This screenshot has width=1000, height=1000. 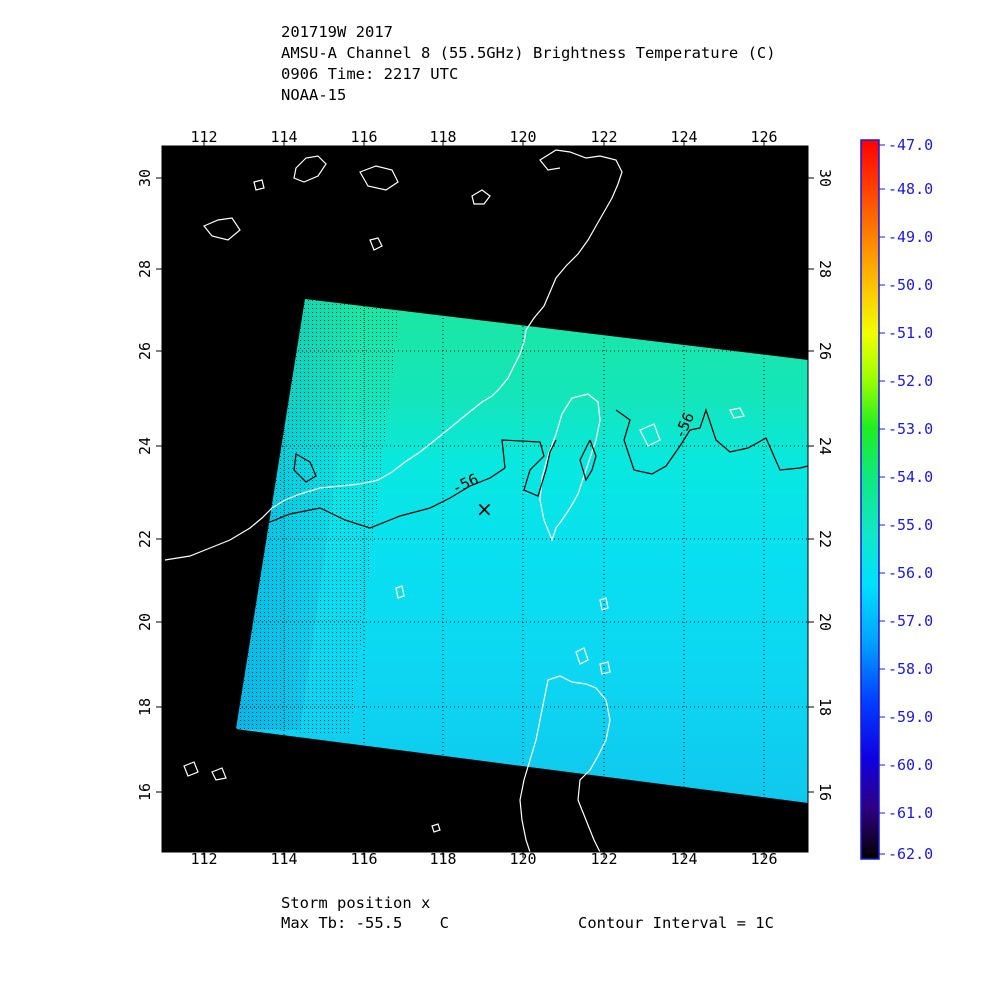 What do you see at coordinates (484, 143) in the screenshot?
I see `lon-ticks-top` at bounding box center [484, 143].